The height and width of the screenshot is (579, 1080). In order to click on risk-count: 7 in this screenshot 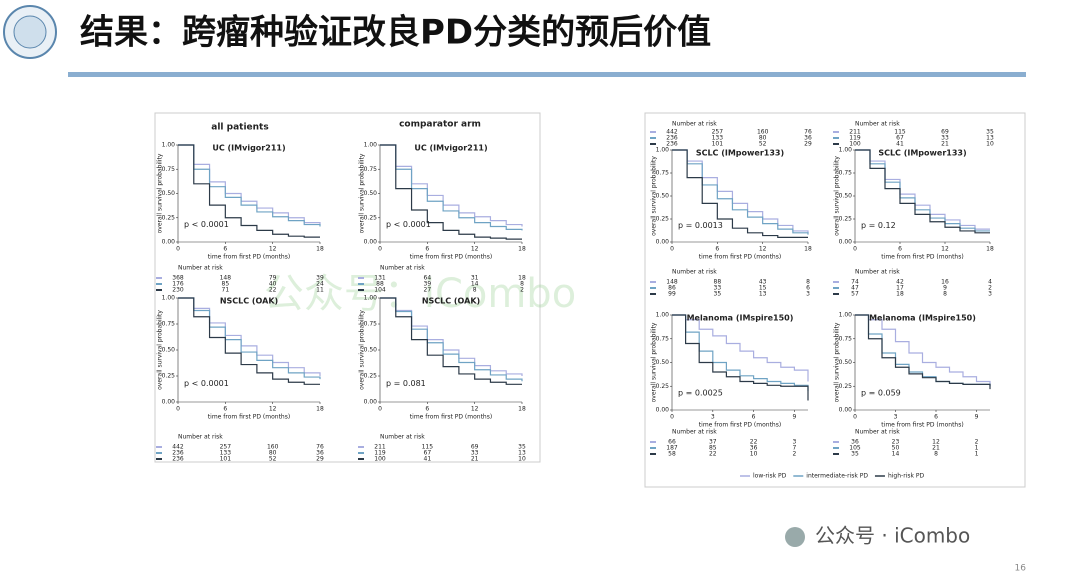, I will do `click(794, 448)`.